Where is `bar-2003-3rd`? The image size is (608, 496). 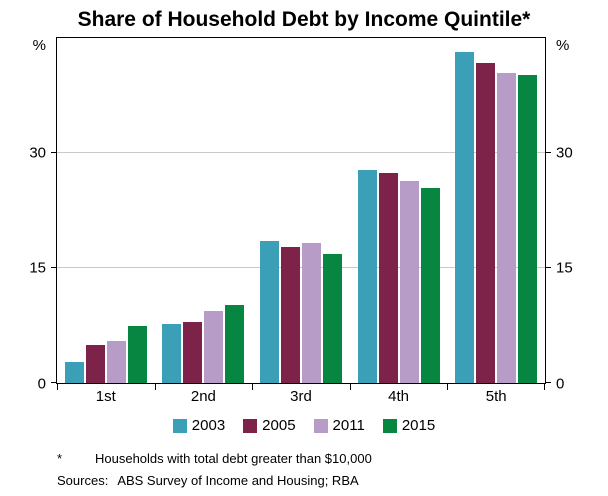 bar-2003-3rd is located at coordinates (269, 312).